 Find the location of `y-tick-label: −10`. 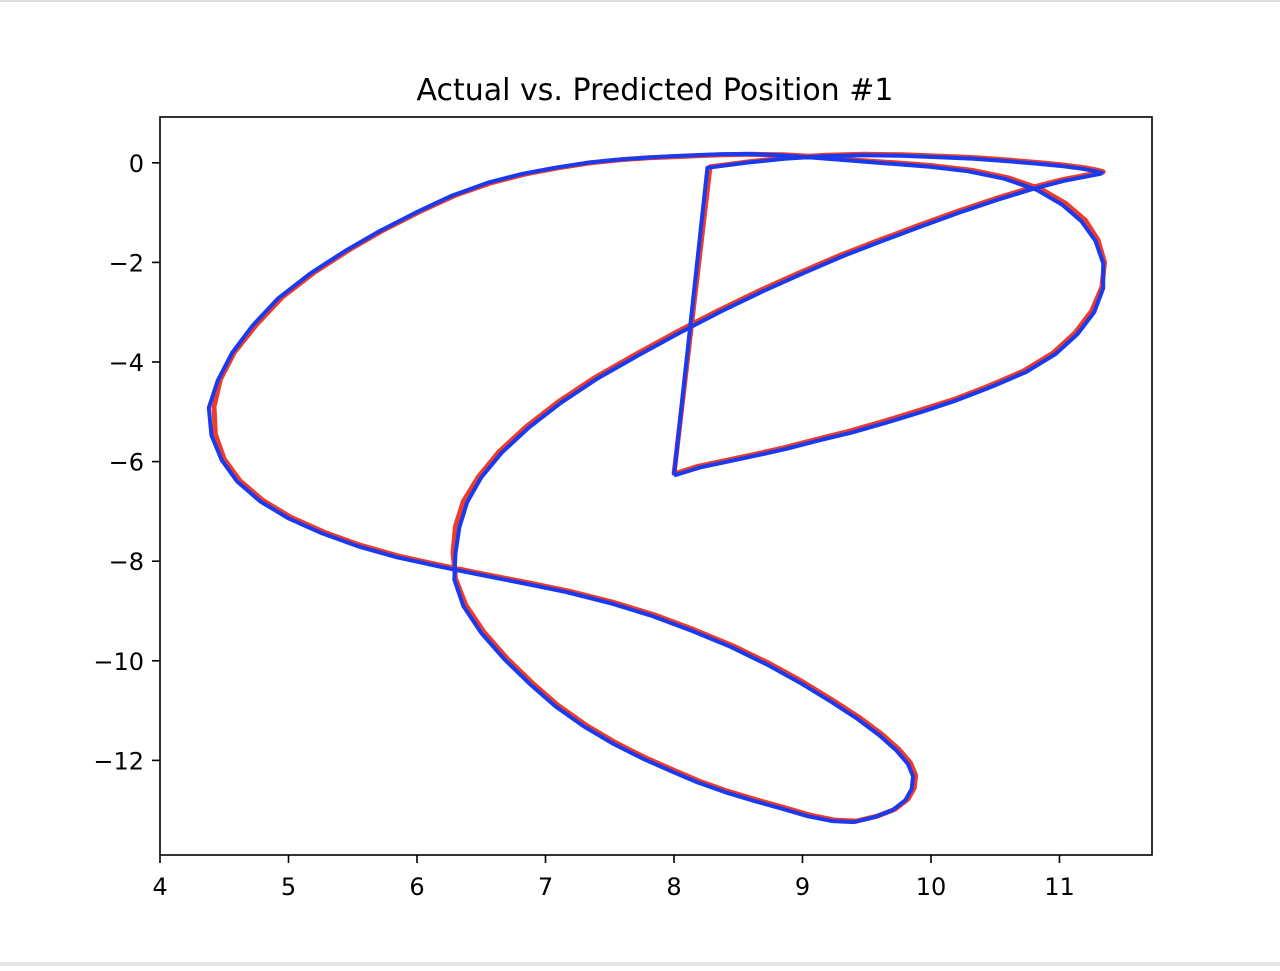

y-tick-label: −10 is located at coordinates (118, 662).